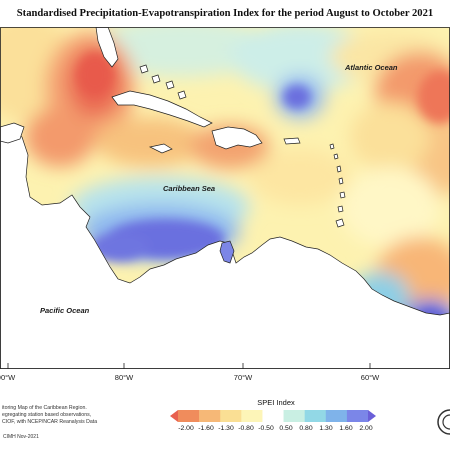 The width and height of the screenshot is (450, 450). What do you see at coordinates (8, 377) in the screenshot?
I see `lon-label: 90°W` at bounding box center [8, 377].